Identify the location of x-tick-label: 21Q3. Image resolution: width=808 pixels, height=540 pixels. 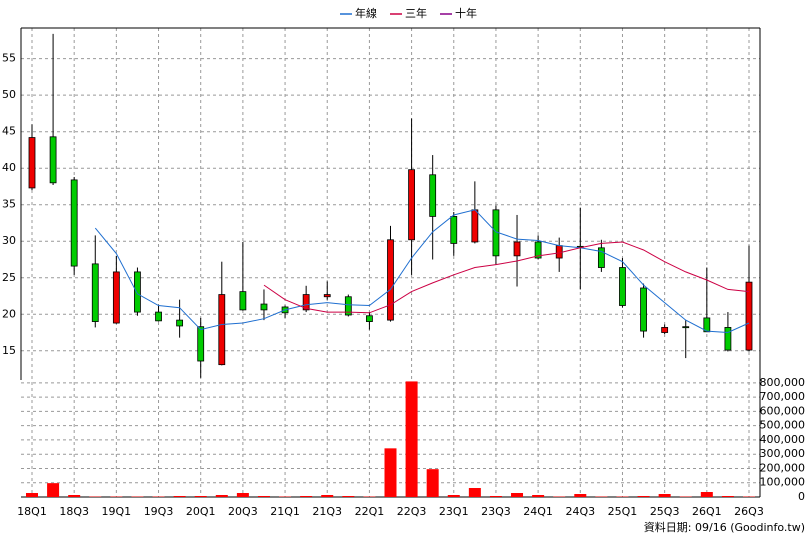
(327, 511).